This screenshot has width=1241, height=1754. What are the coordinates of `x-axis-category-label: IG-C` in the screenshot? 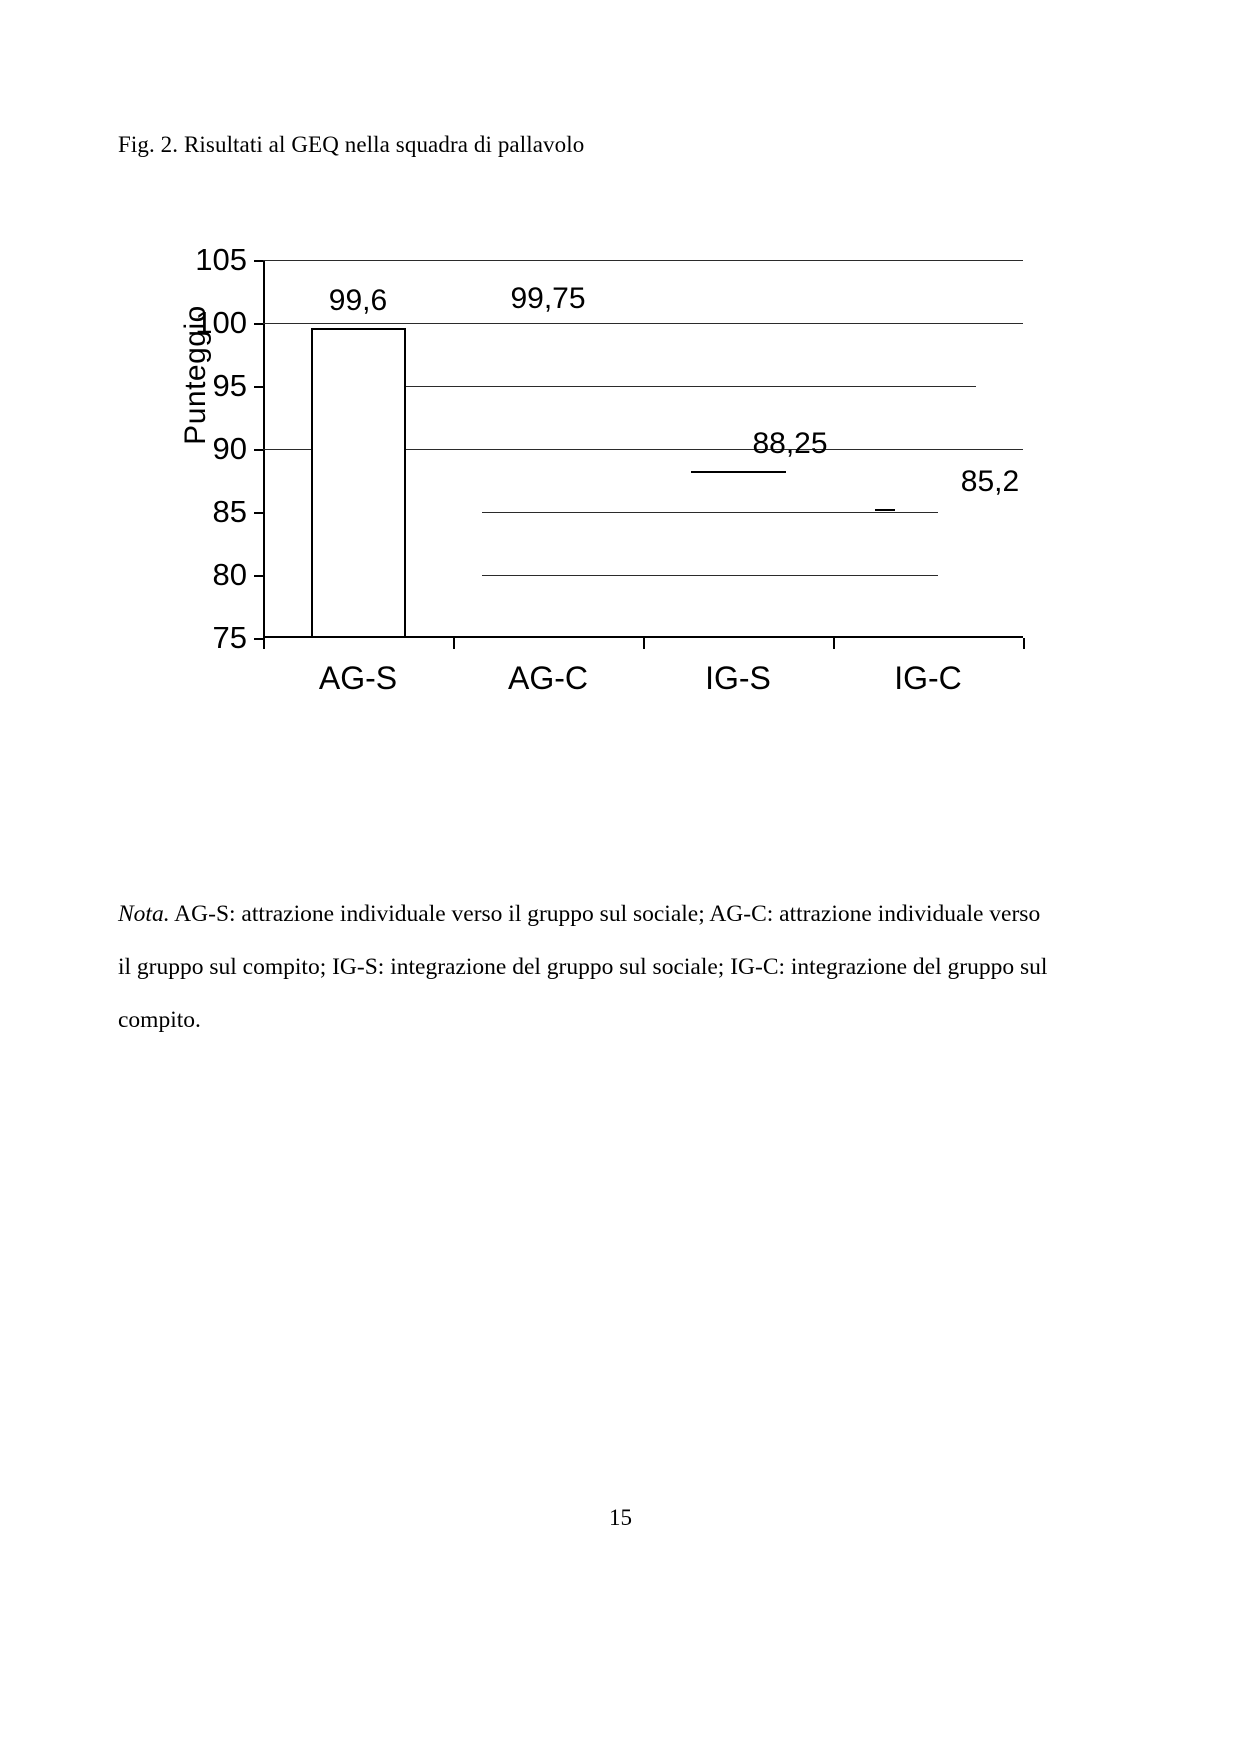 It's located at (928, 678).